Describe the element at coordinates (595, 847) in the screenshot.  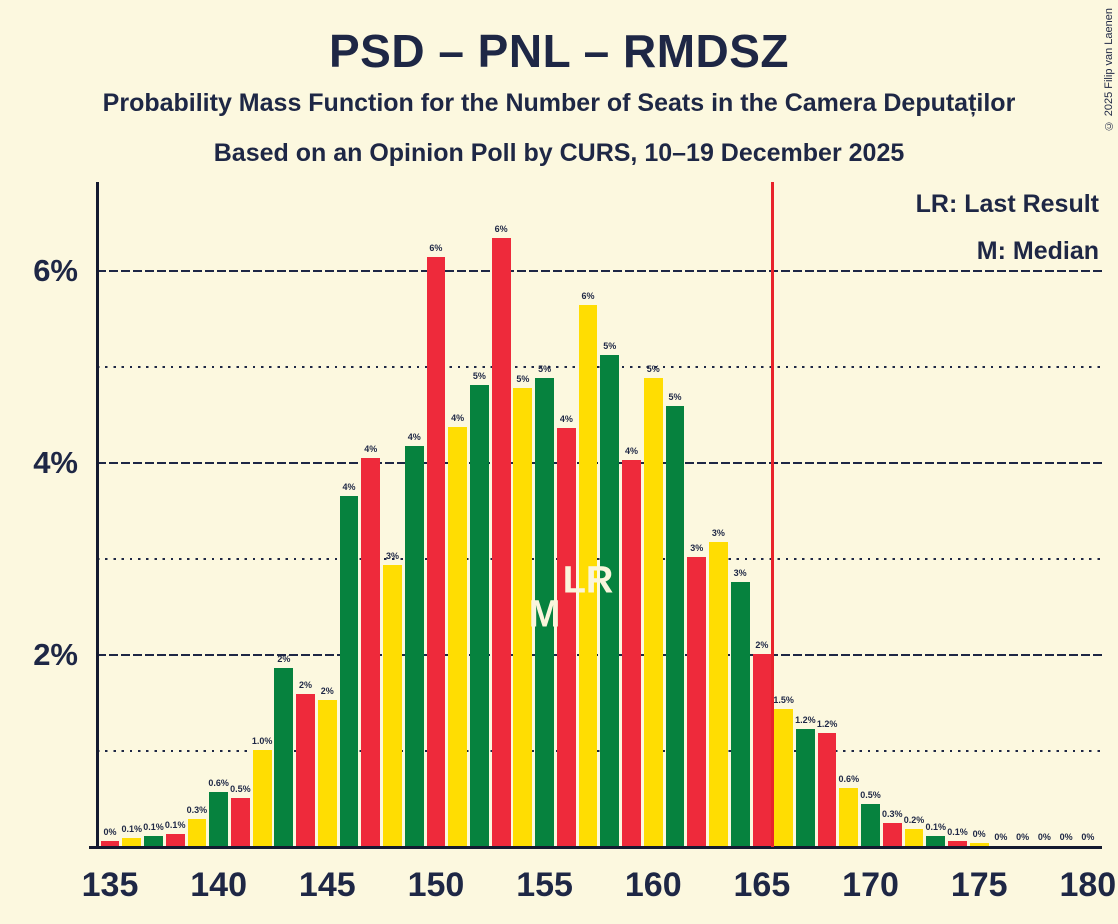
I see `x-axis-line` at that location.